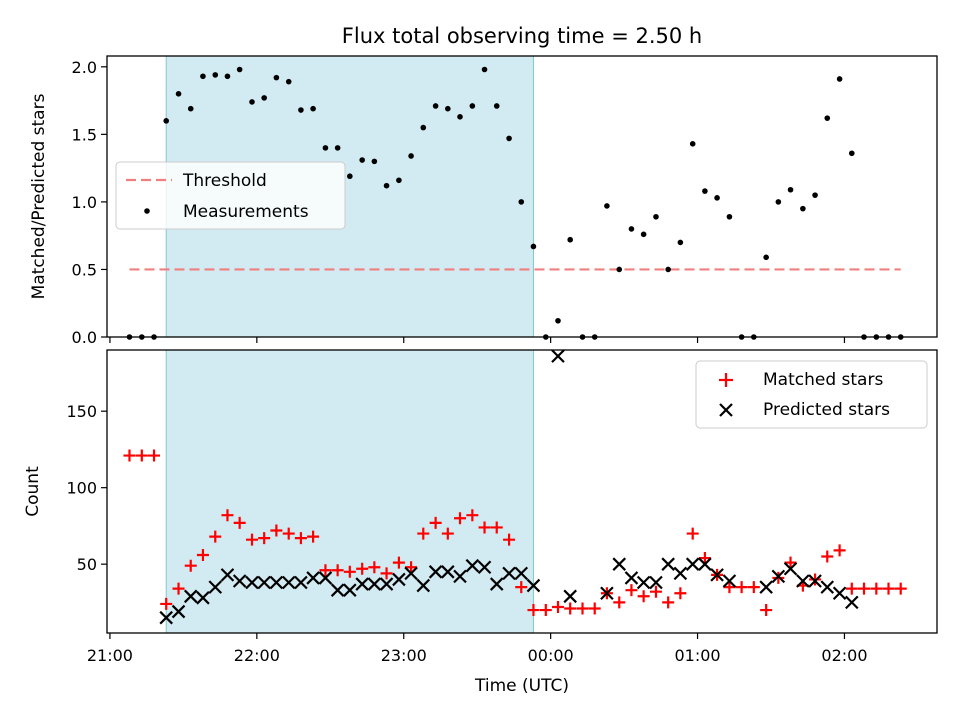 This screenshot has height=720, width=960. What do you see at coordinates (86, 488) in the screenshot?
I see `y-axis-ticks: 50 100 150` at bounding box center [86, 488].